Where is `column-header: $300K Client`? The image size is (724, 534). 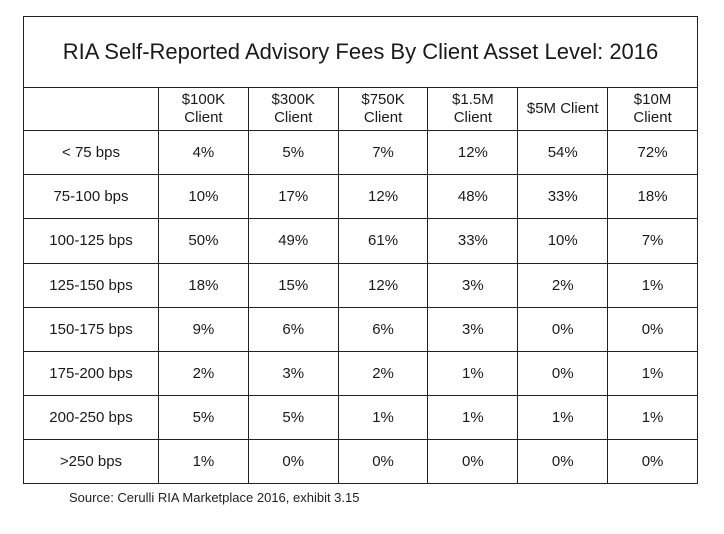 column-header: $300K Client is located at coordinates (293, 109).